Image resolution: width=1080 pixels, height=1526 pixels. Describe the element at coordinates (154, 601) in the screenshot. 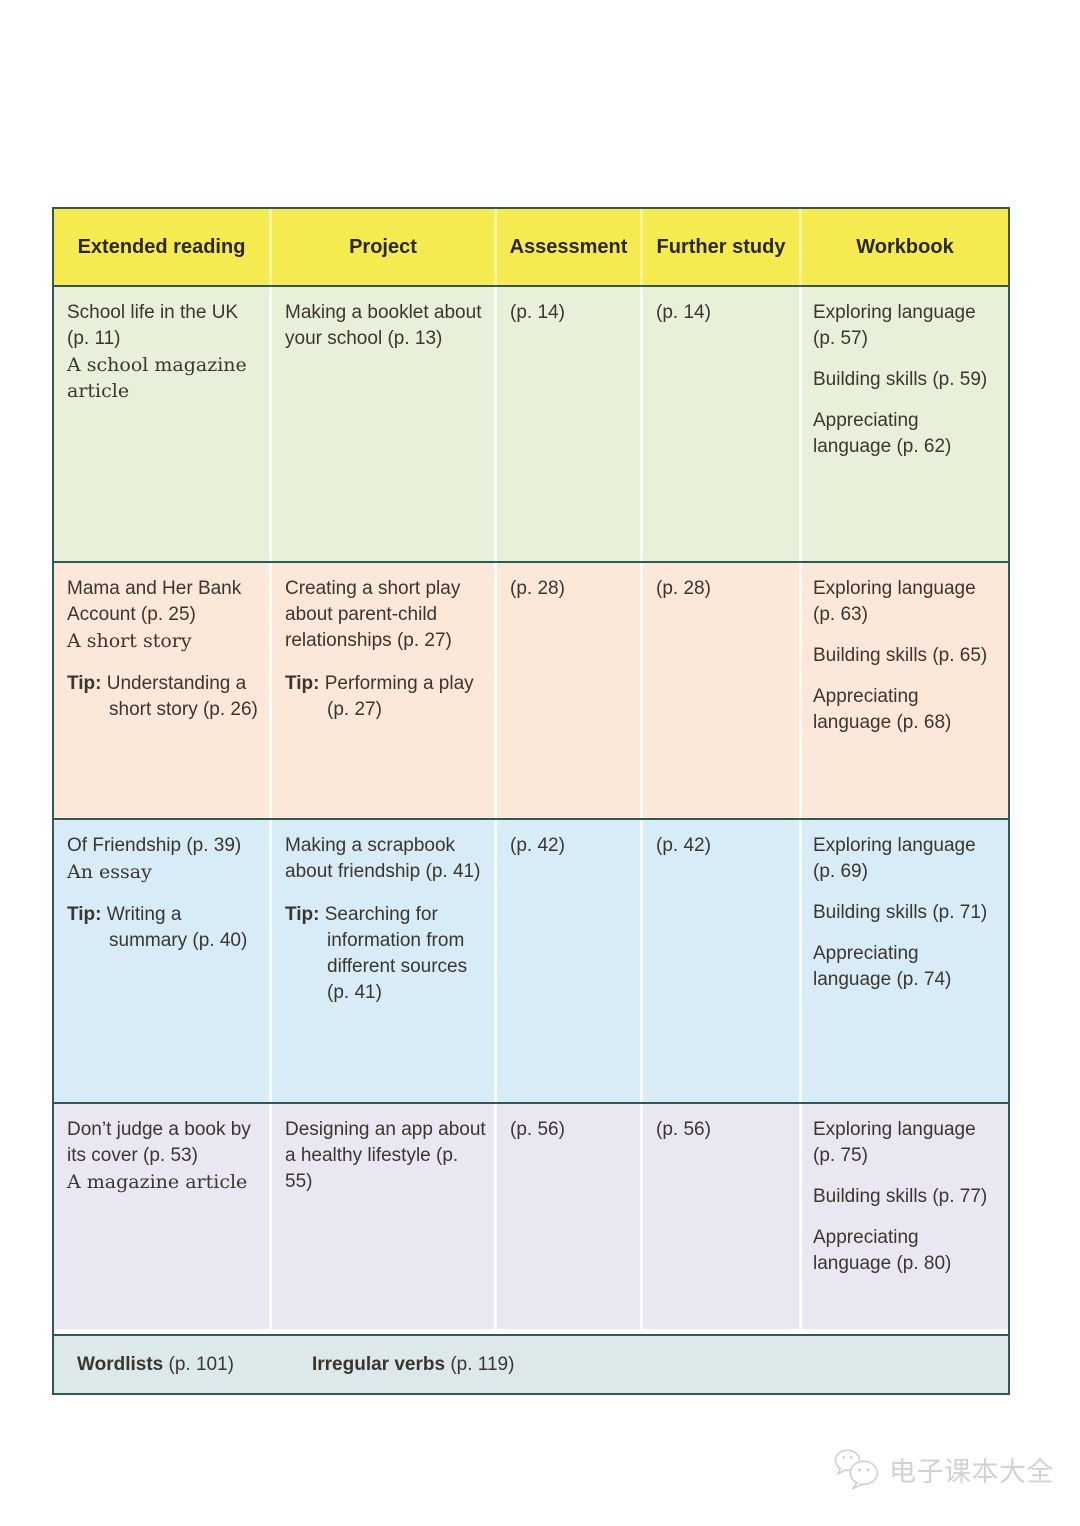

I see `reading-title: Mama and Her Bank Account (p. 25)` at that location.